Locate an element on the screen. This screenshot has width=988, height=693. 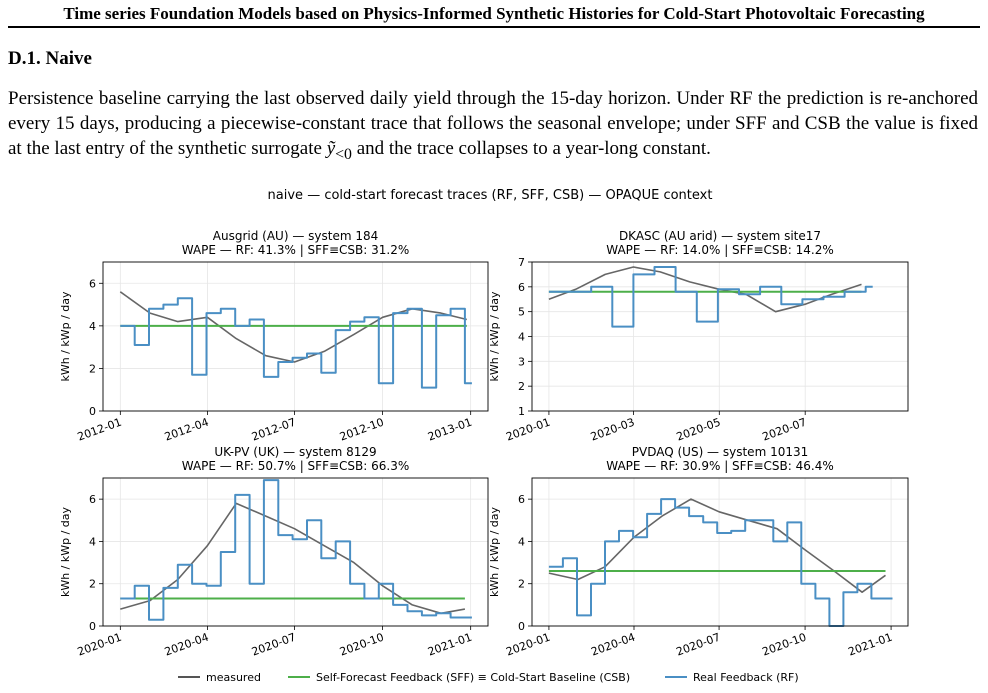
series-line-rf-pvdaq is located at coordinates (720, 562).